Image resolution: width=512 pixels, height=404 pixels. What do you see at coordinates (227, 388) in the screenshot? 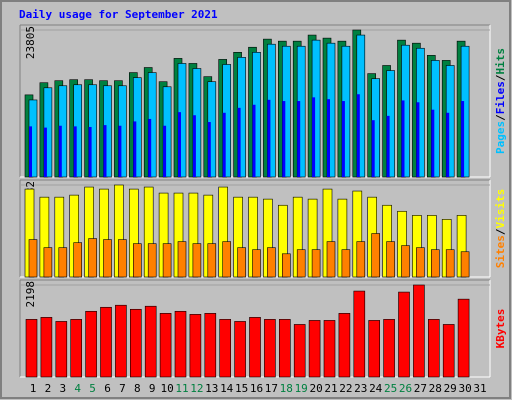
I see `x-tick-label: 14` at bounding box center [227, 388].